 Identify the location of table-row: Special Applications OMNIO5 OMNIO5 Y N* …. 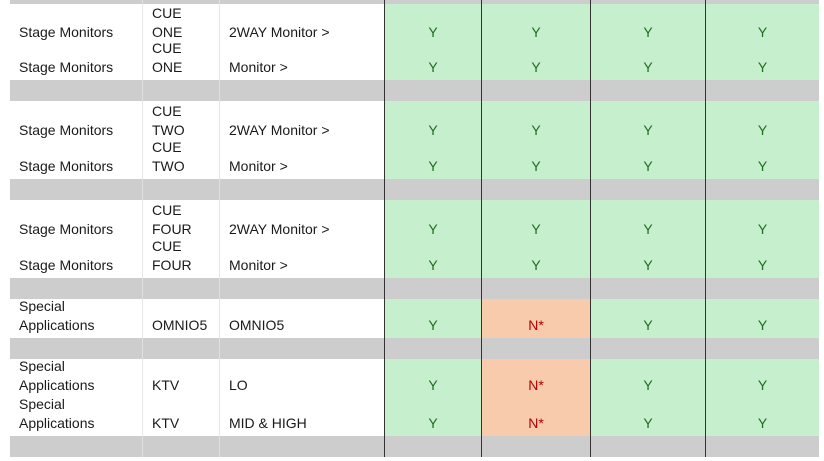
(414, 318).